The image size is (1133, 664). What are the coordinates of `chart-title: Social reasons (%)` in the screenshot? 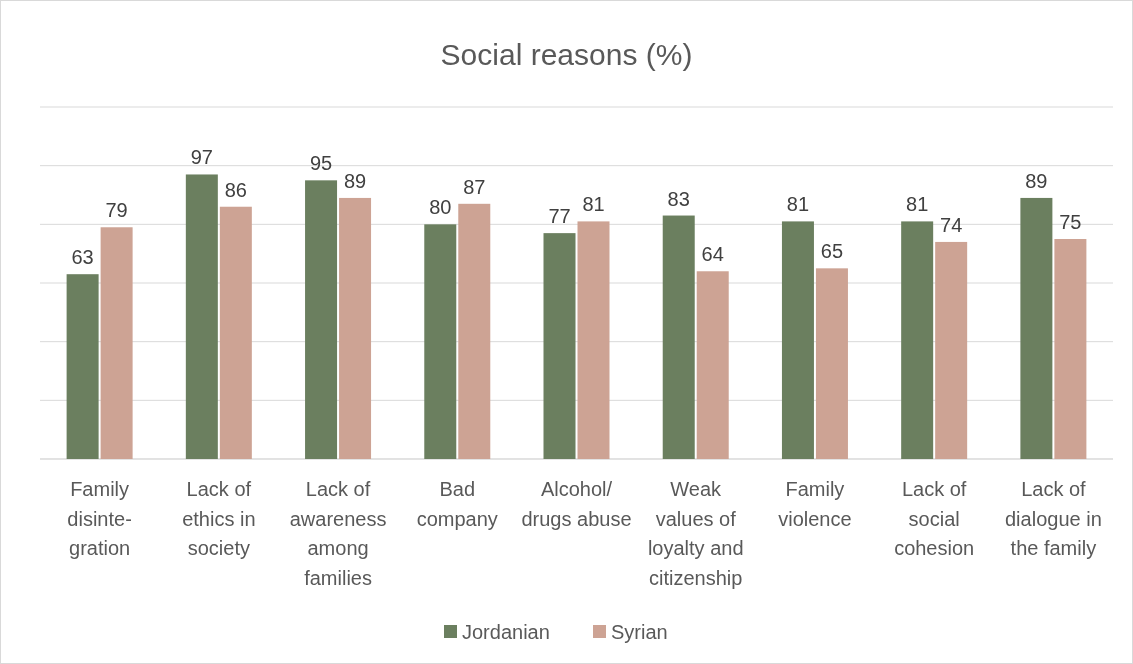 It's located at (566, 54).